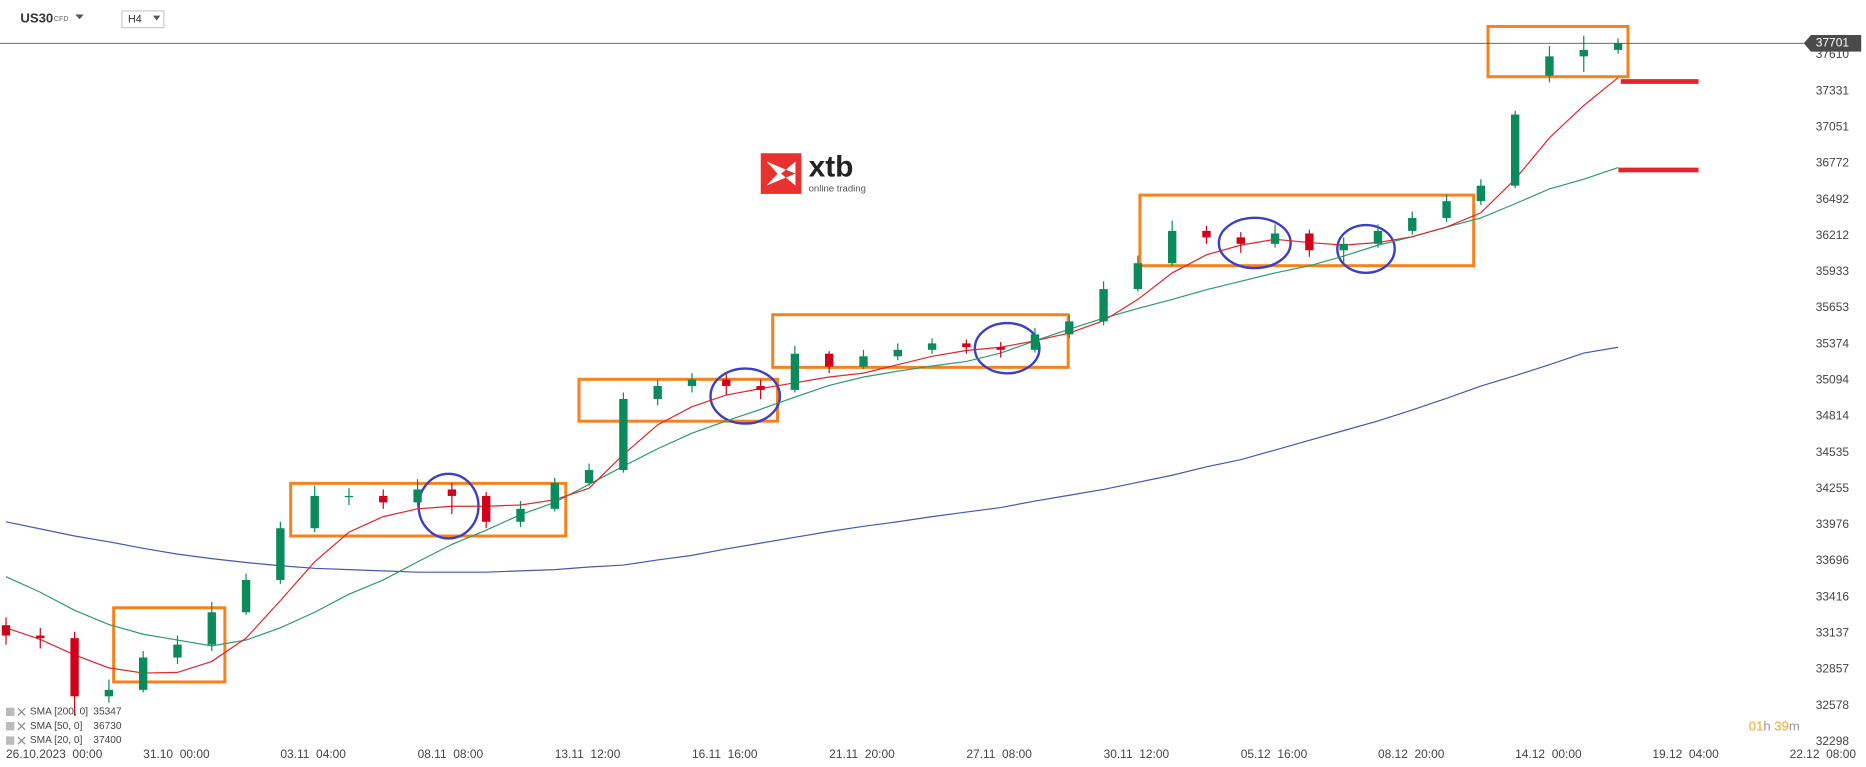  What do you see at coordinates (1833, 633) in the screenshot?
I see `y-tick-label: 33137` at bounding box center [1833, 633].